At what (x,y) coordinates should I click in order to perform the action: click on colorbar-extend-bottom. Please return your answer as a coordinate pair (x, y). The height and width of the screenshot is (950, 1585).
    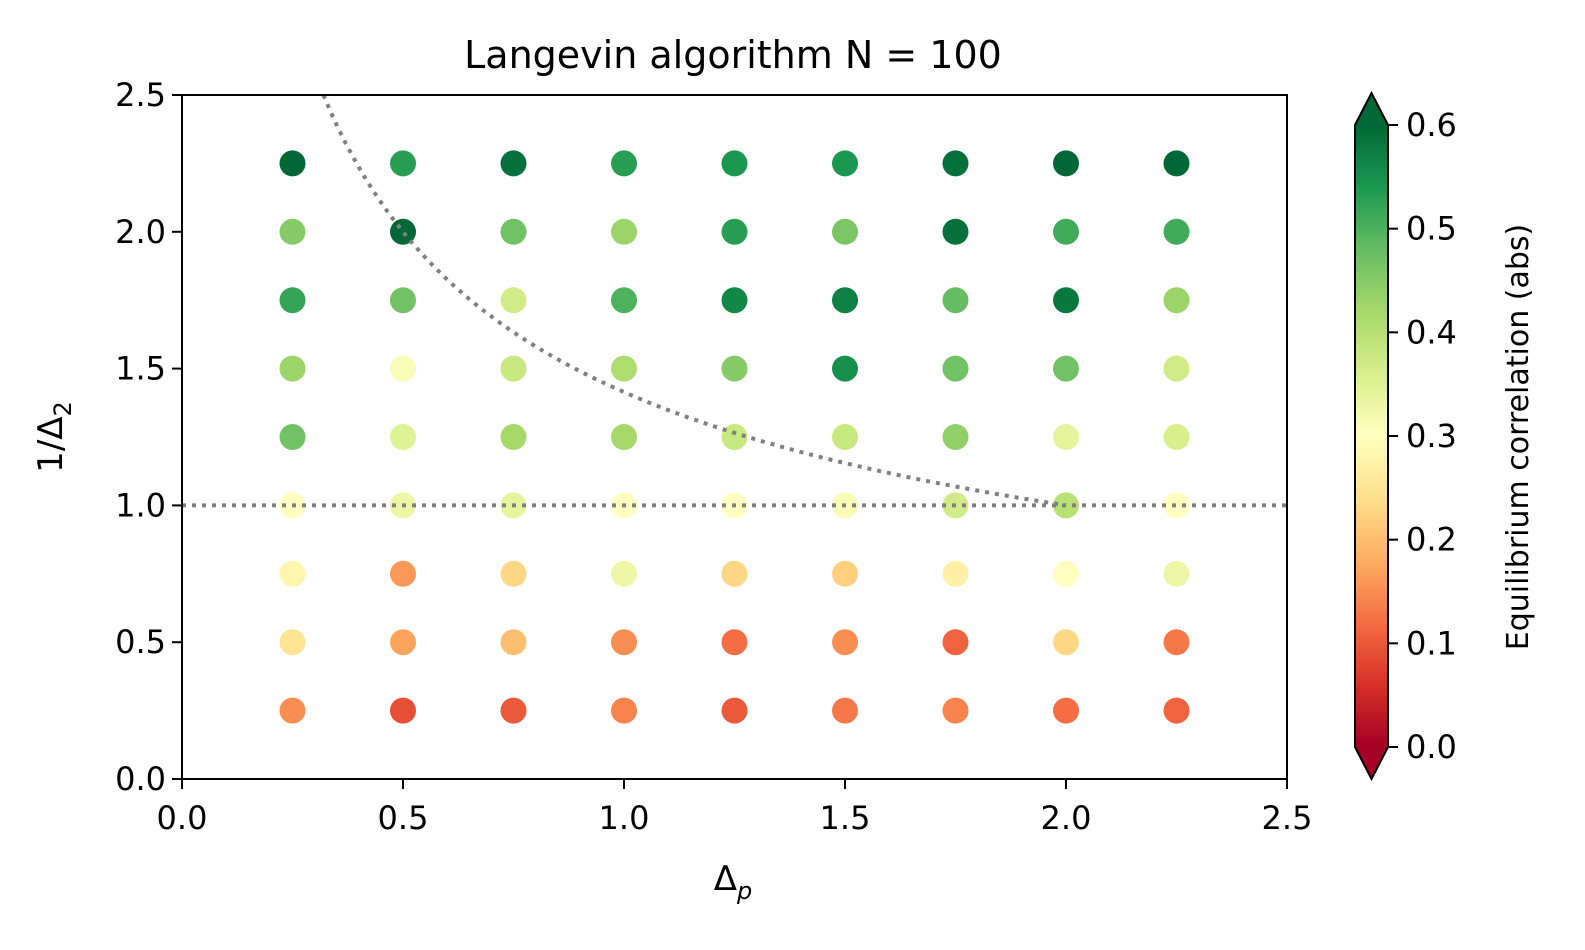
    Looking at the image, I should click on (1371, 763).